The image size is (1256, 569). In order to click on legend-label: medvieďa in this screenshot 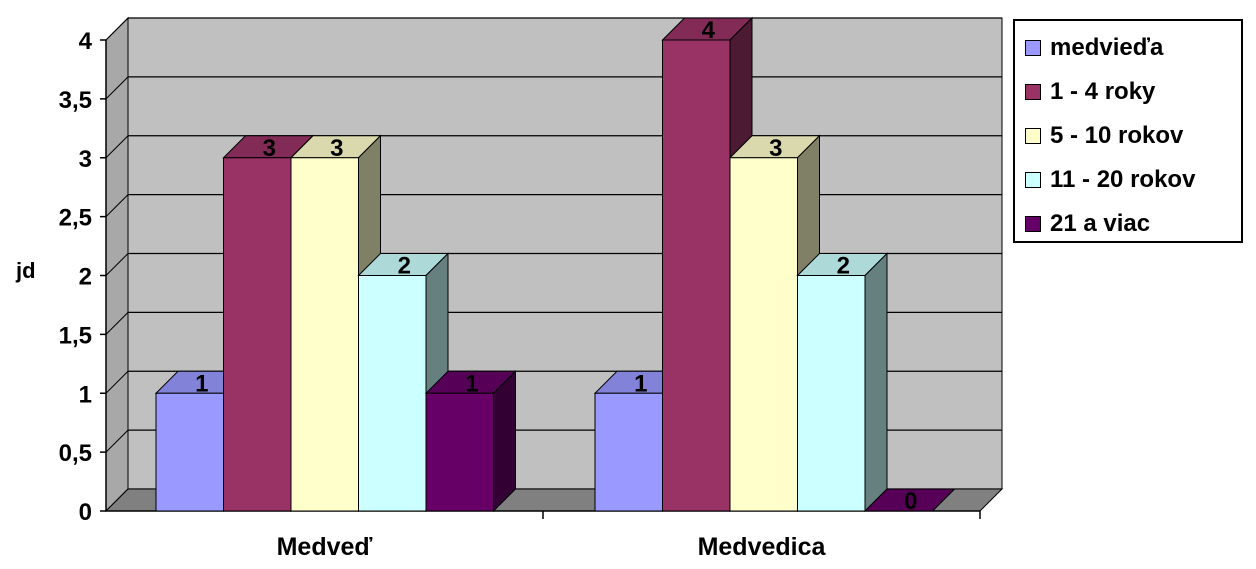, I will do `click(1107, 47)`.